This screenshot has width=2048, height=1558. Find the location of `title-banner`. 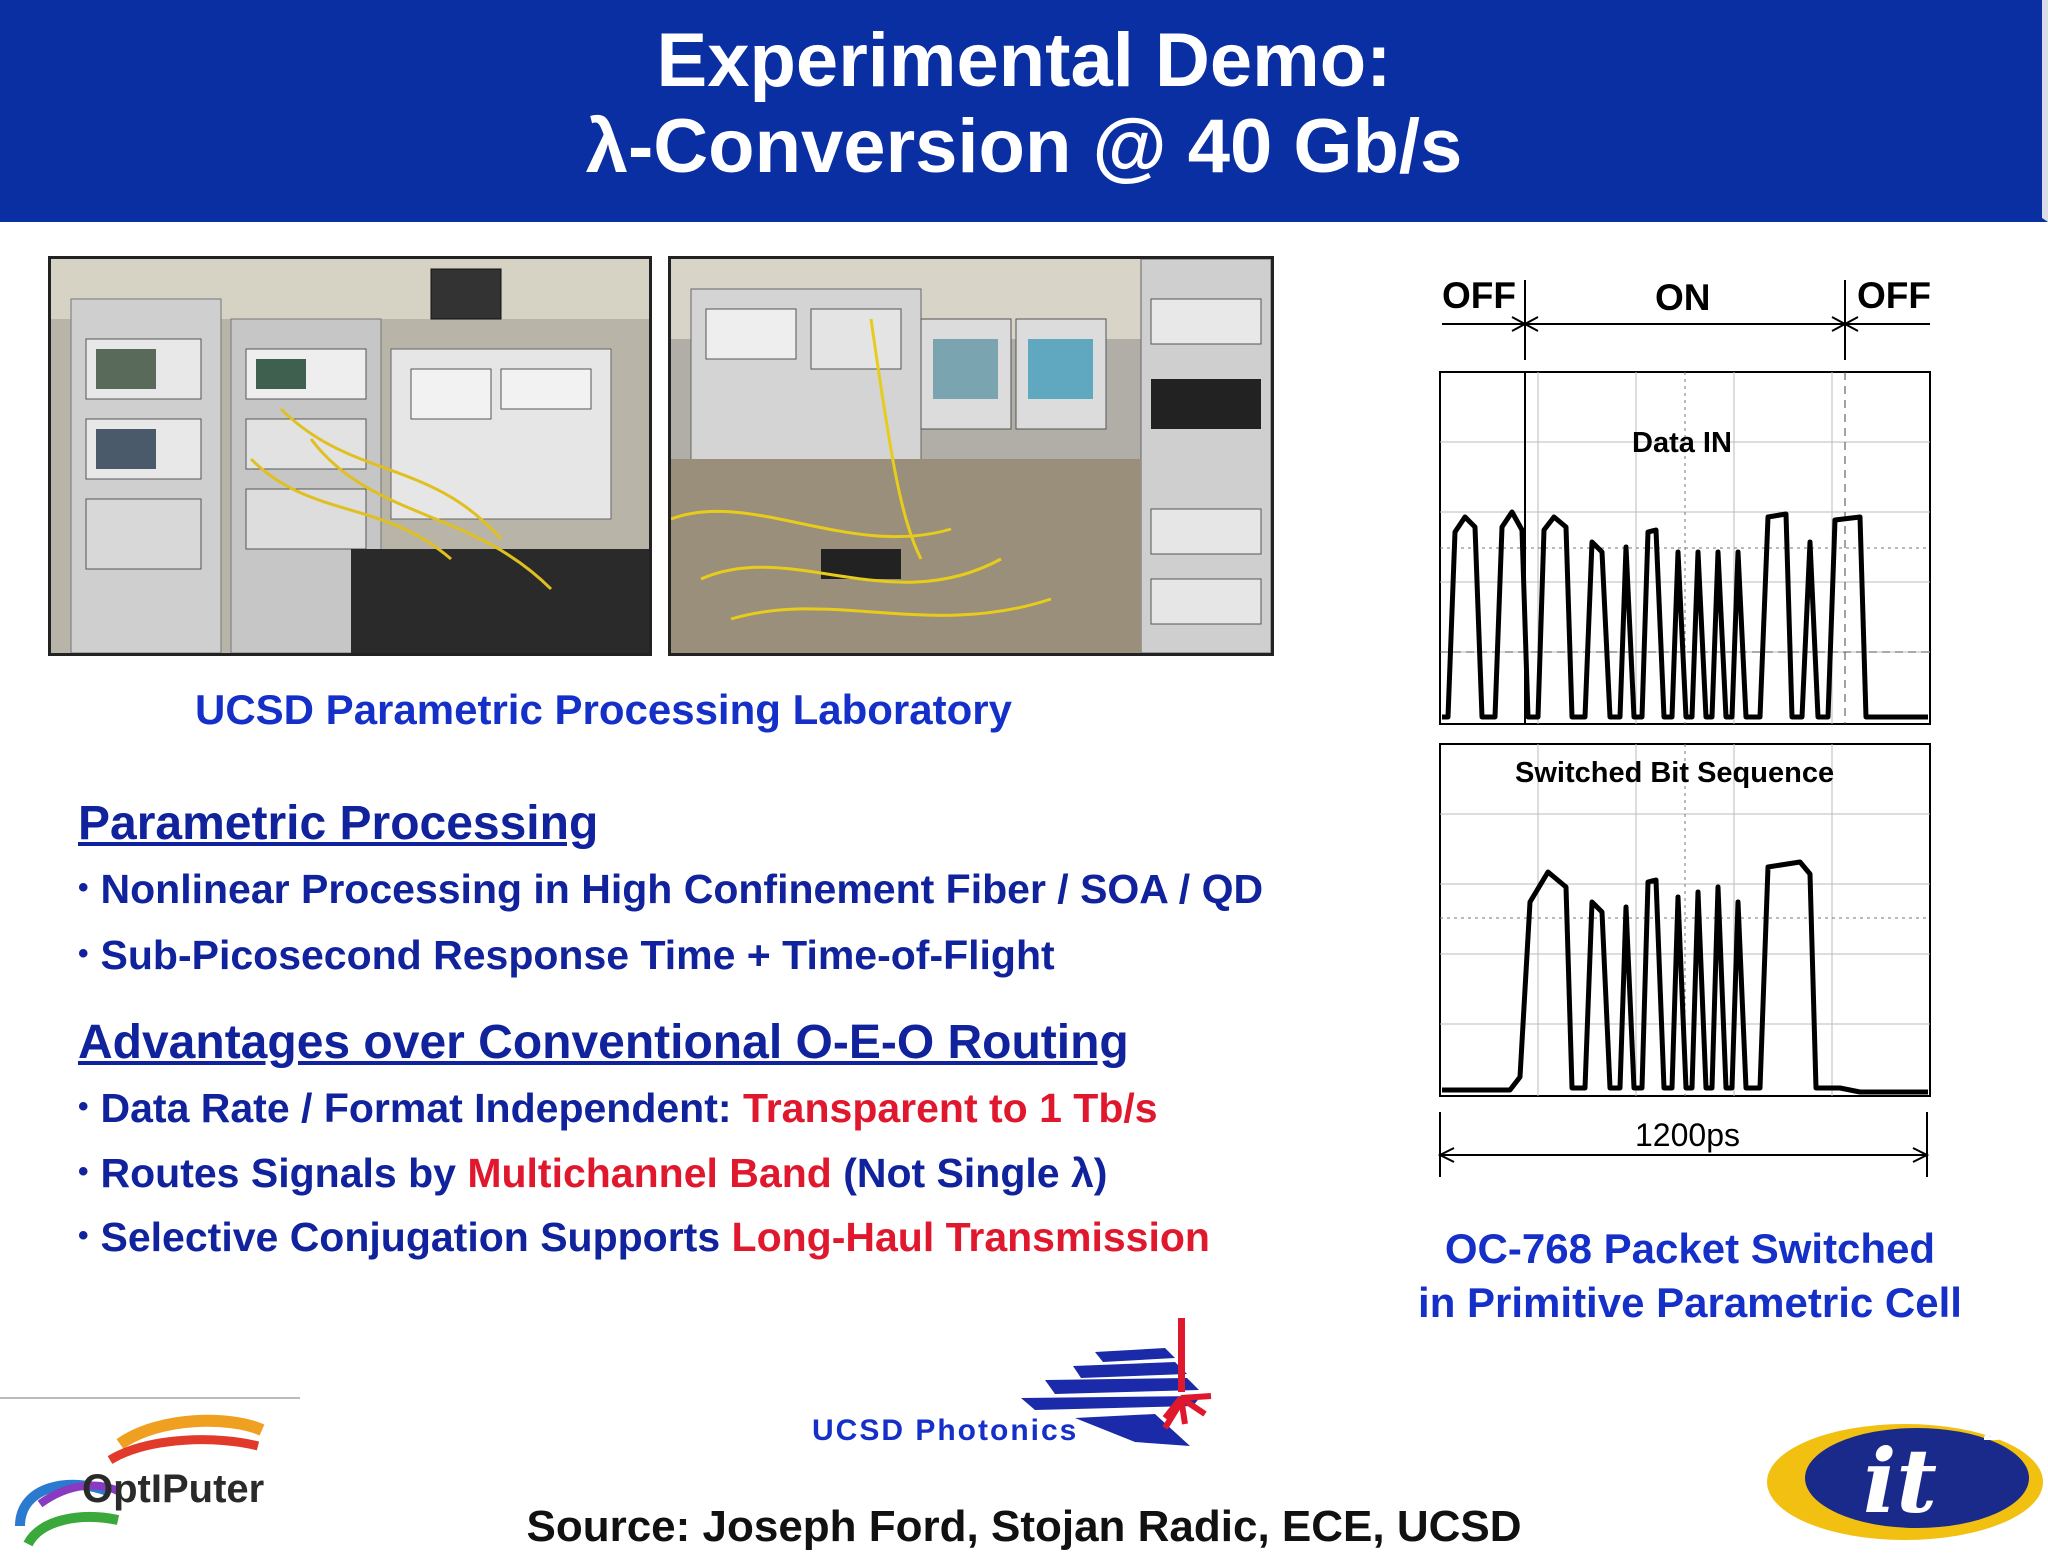

title-banner is located at coordinates (1024, 111).